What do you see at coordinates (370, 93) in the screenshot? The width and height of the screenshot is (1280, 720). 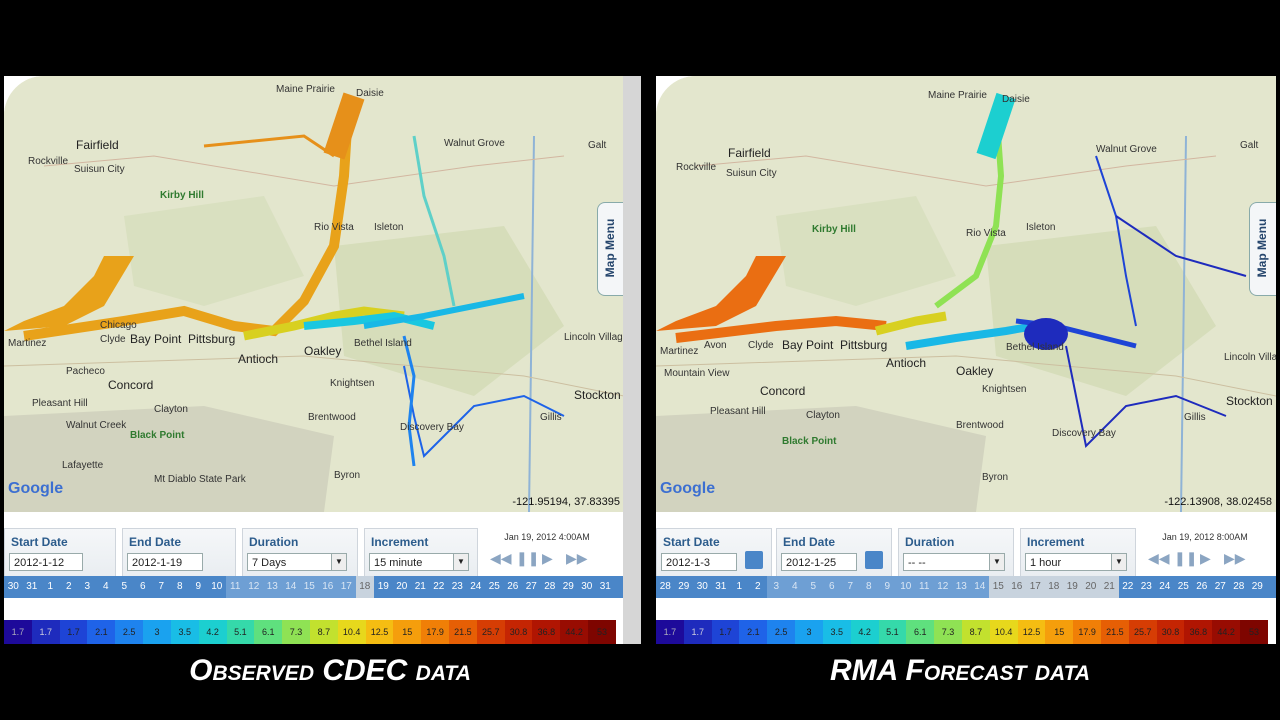 I see `place-label: Daisie` at bounding box center [370, 93].